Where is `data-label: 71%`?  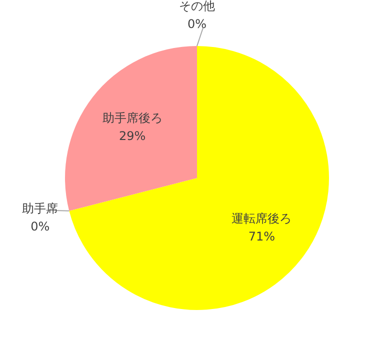
data-label: 71% is located at coordinates (261, 236).